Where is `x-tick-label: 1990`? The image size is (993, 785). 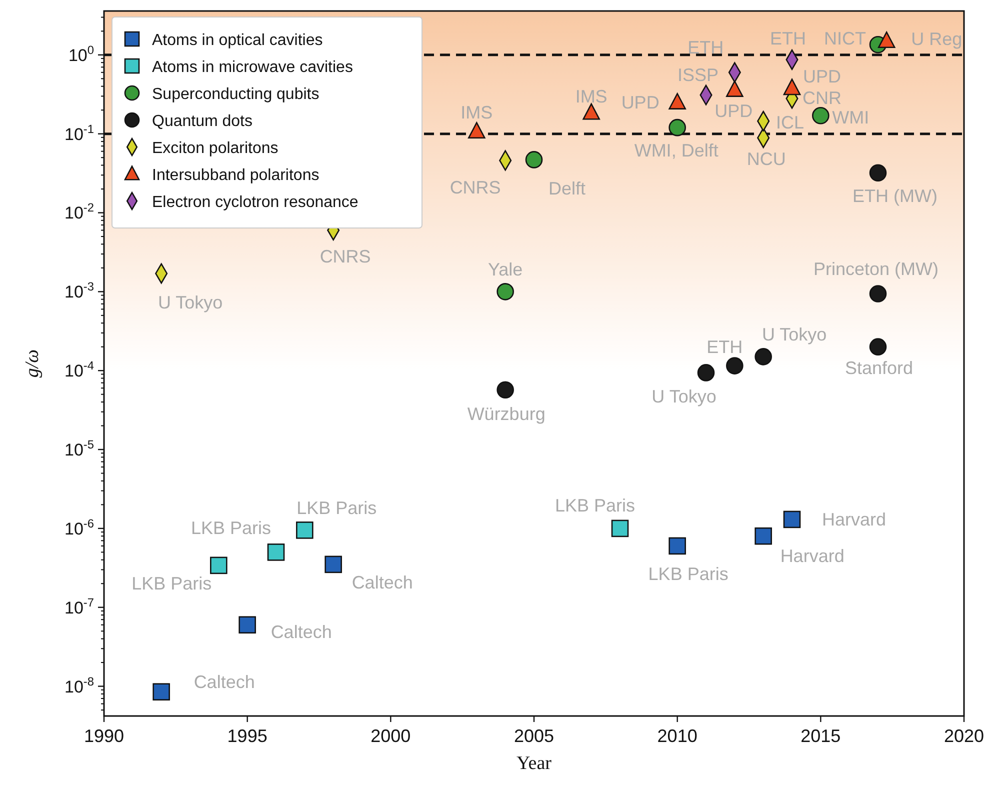 x-tick-label: 1990 is located at coordinates (104, 736).